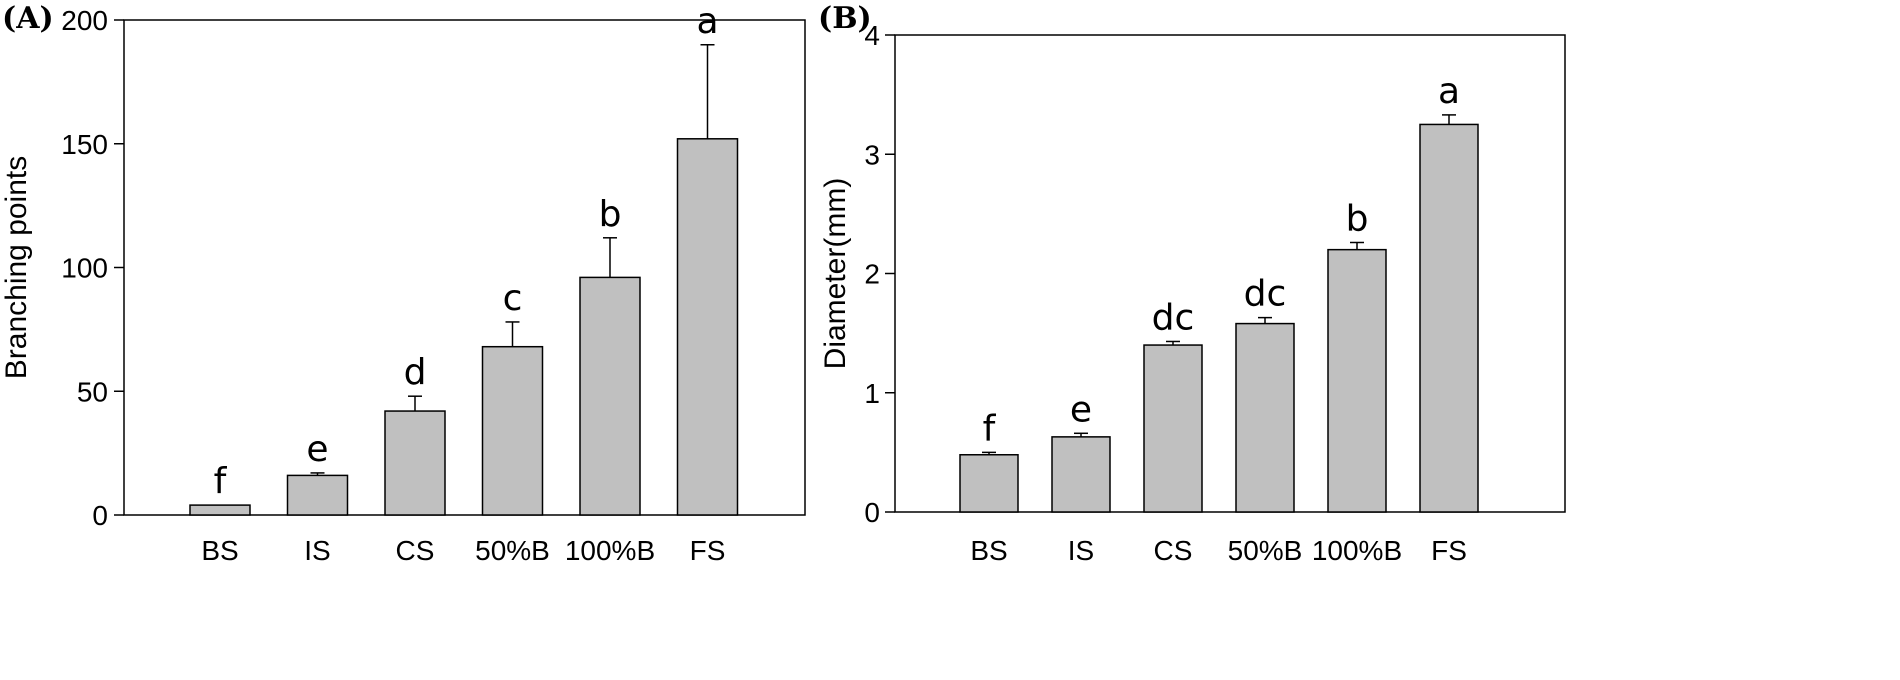  I want to click on y-tick-label: 2, so click(872, 274).